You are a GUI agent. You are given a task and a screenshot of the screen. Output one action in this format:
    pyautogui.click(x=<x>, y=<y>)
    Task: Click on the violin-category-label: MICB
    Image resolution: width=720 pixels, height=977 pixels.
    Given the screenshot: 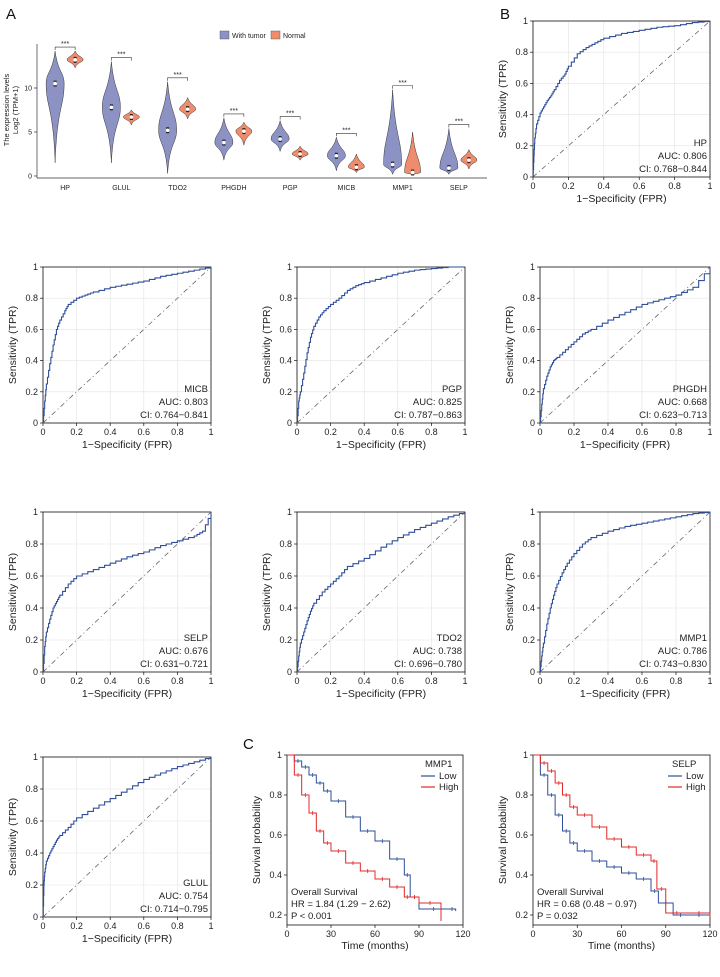 What is the action you would take?
    pyautogui.click(x=347, y=188)
    